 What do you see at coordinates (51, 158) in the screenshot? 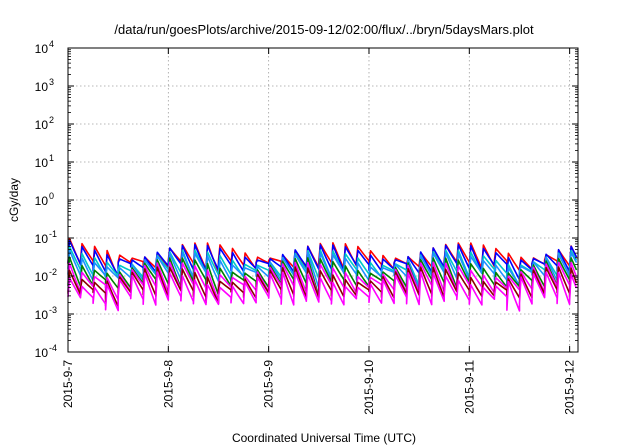
I see `y-tick-exponent: 1` at bounding box center [51, 158].